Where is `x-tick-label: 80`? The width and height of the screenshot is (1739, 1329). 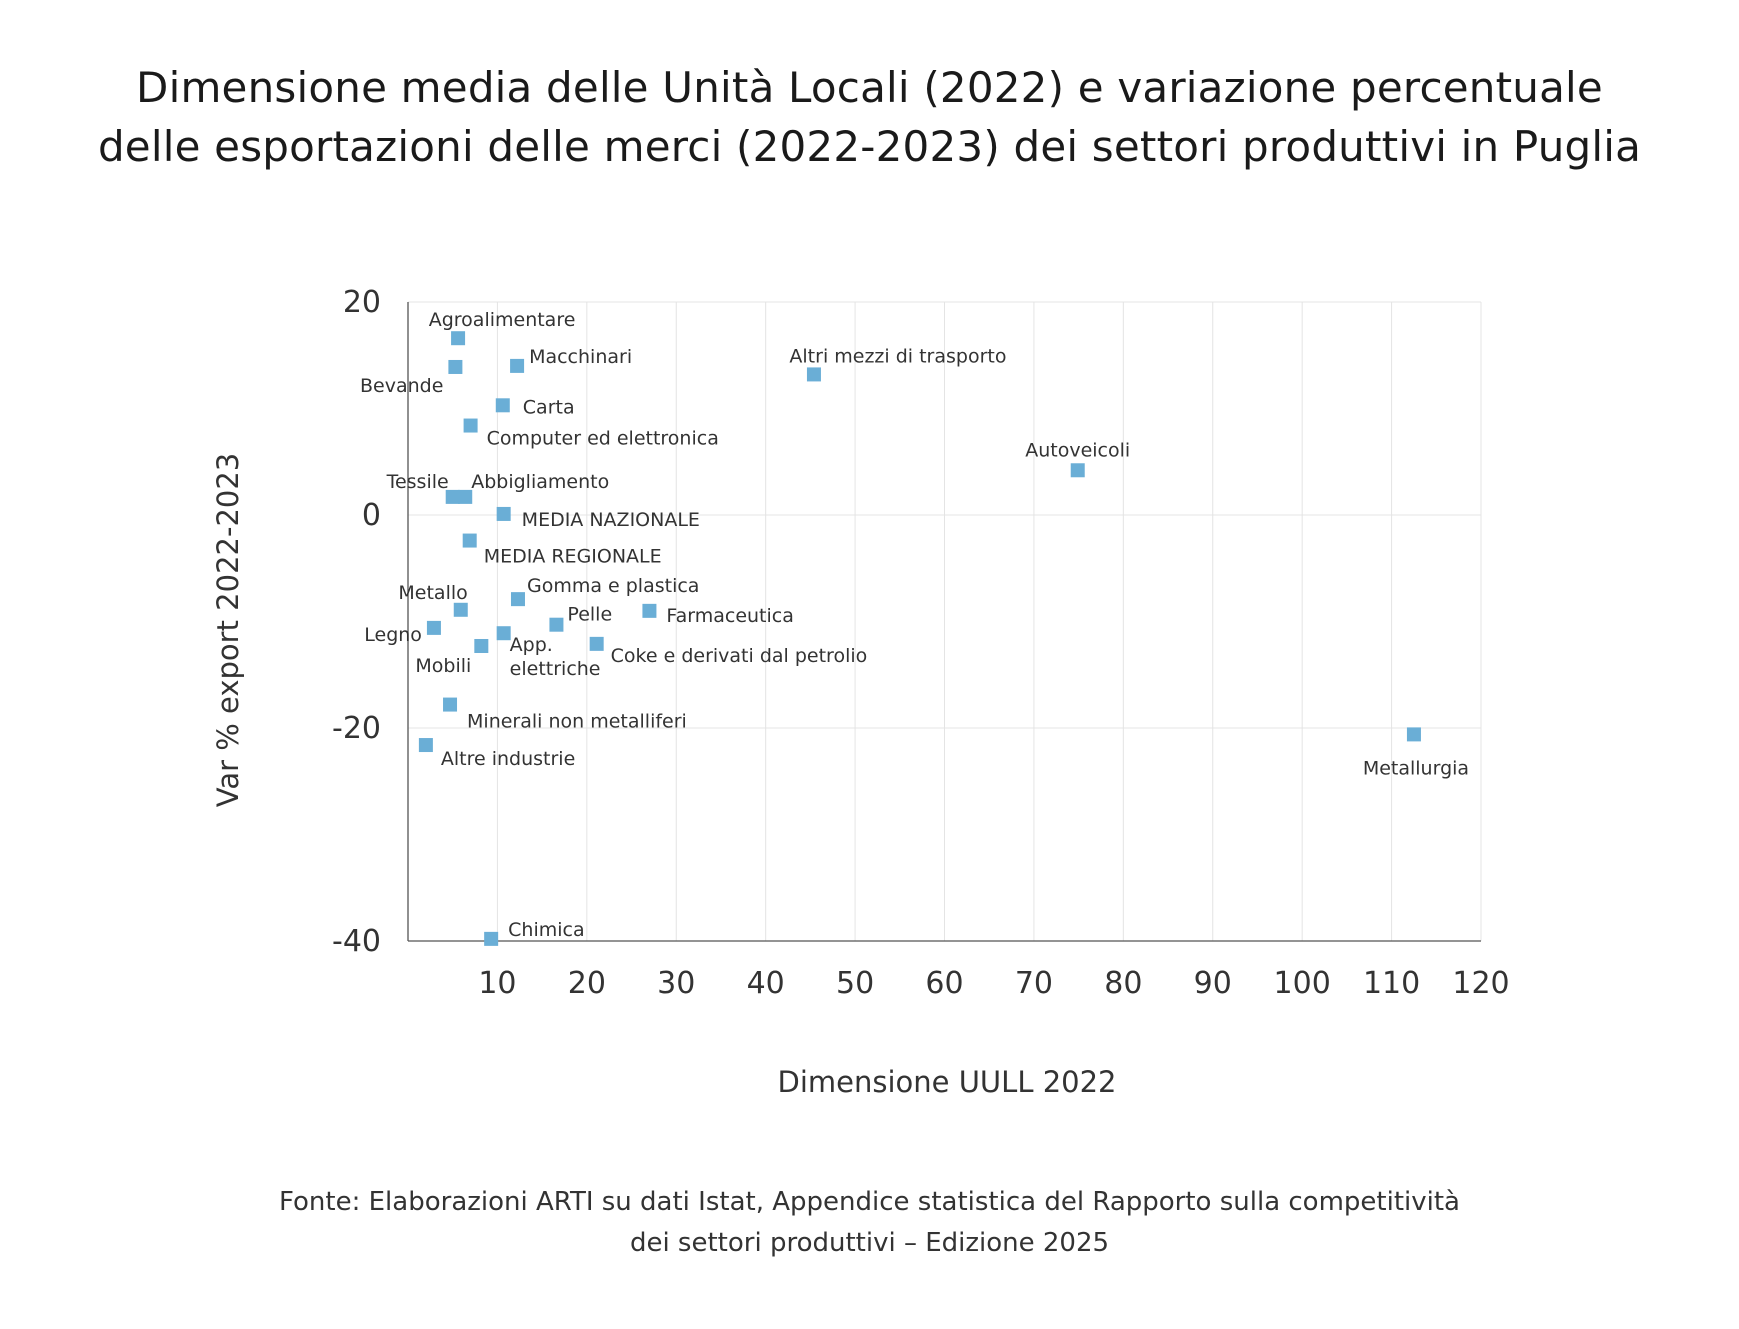
x-tick-label: 80 is located at coordinates (1123, 983).